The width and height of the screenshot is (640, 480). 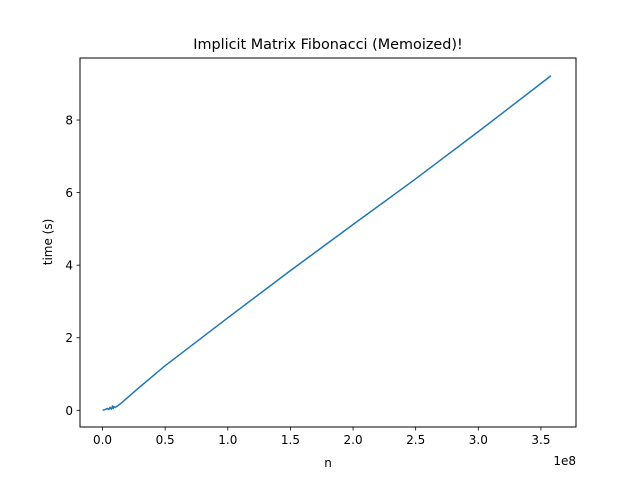 What do you see at coordinates (290, 440) in the screenshot?
I see `x-tick-label: 1.5` at bounding box center [290, 440].